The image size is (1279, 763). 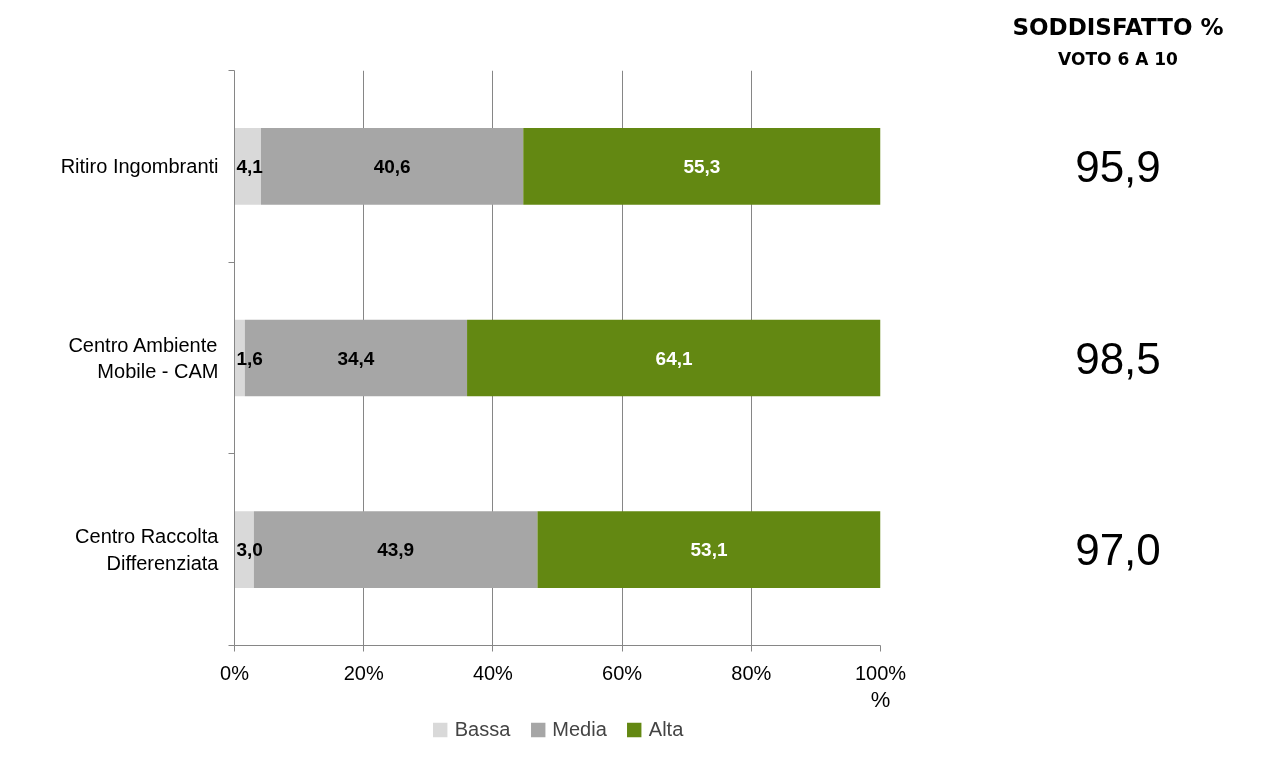 I want to click on text: 95,9, so click(x=1118, y=166).